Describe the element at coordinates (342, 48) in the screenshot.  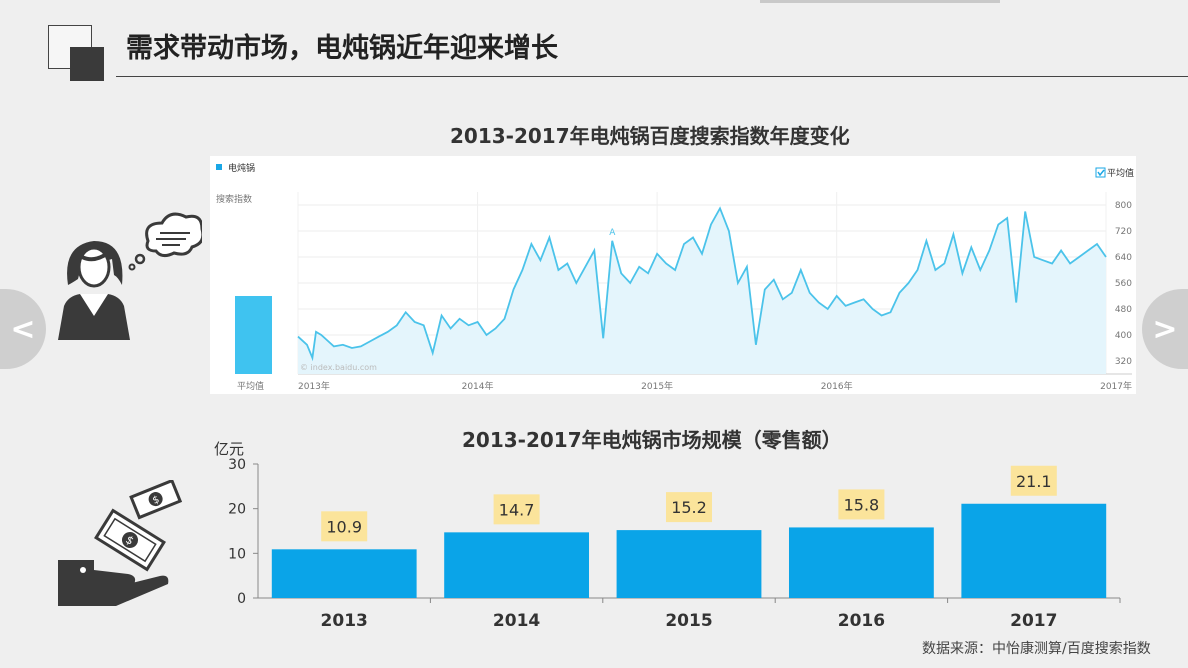
I see `page-title: 需求带动市场，电炖锅近年迎来增长` at that location.